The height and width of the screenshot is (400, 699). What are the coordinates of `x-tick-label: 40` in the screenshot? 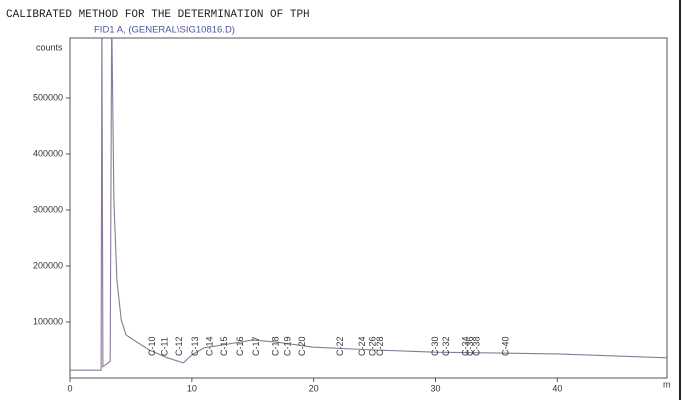 It's located at (557, 388).